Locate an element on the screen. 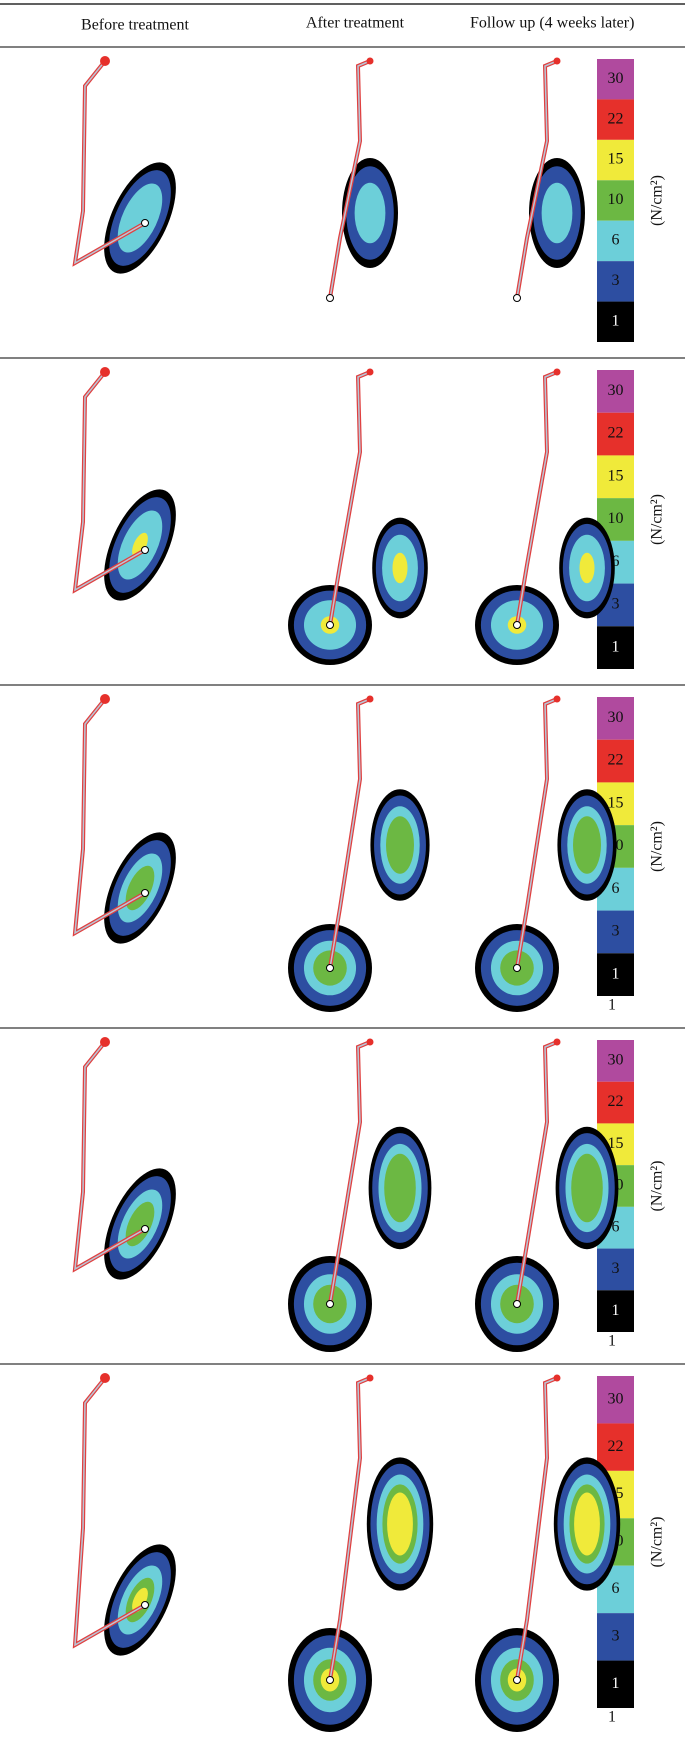  column-header: After treatment is located at coordinates (355, 23).